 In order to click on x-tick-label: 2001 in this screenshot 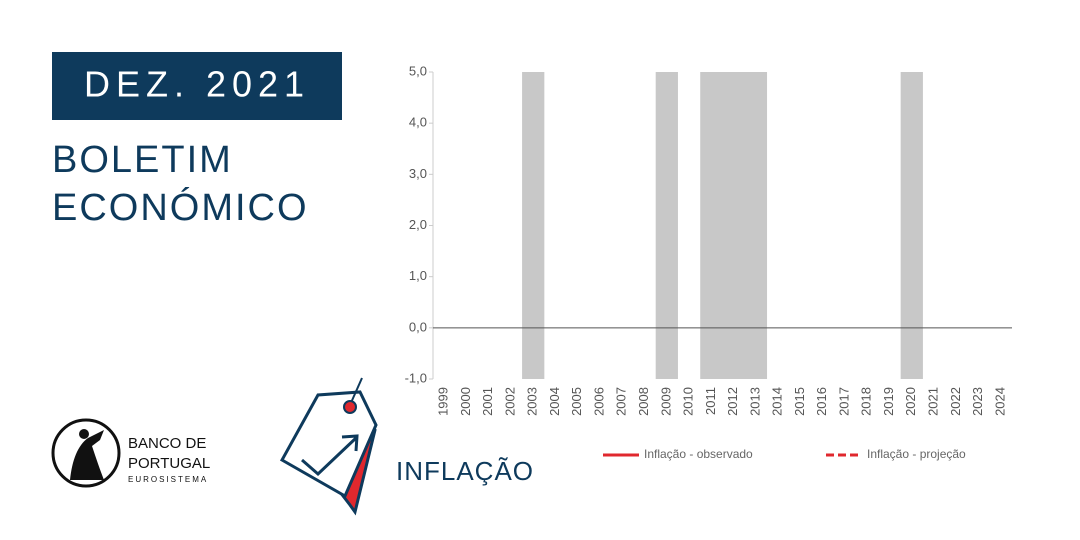, I will do `click(487, 401)`.